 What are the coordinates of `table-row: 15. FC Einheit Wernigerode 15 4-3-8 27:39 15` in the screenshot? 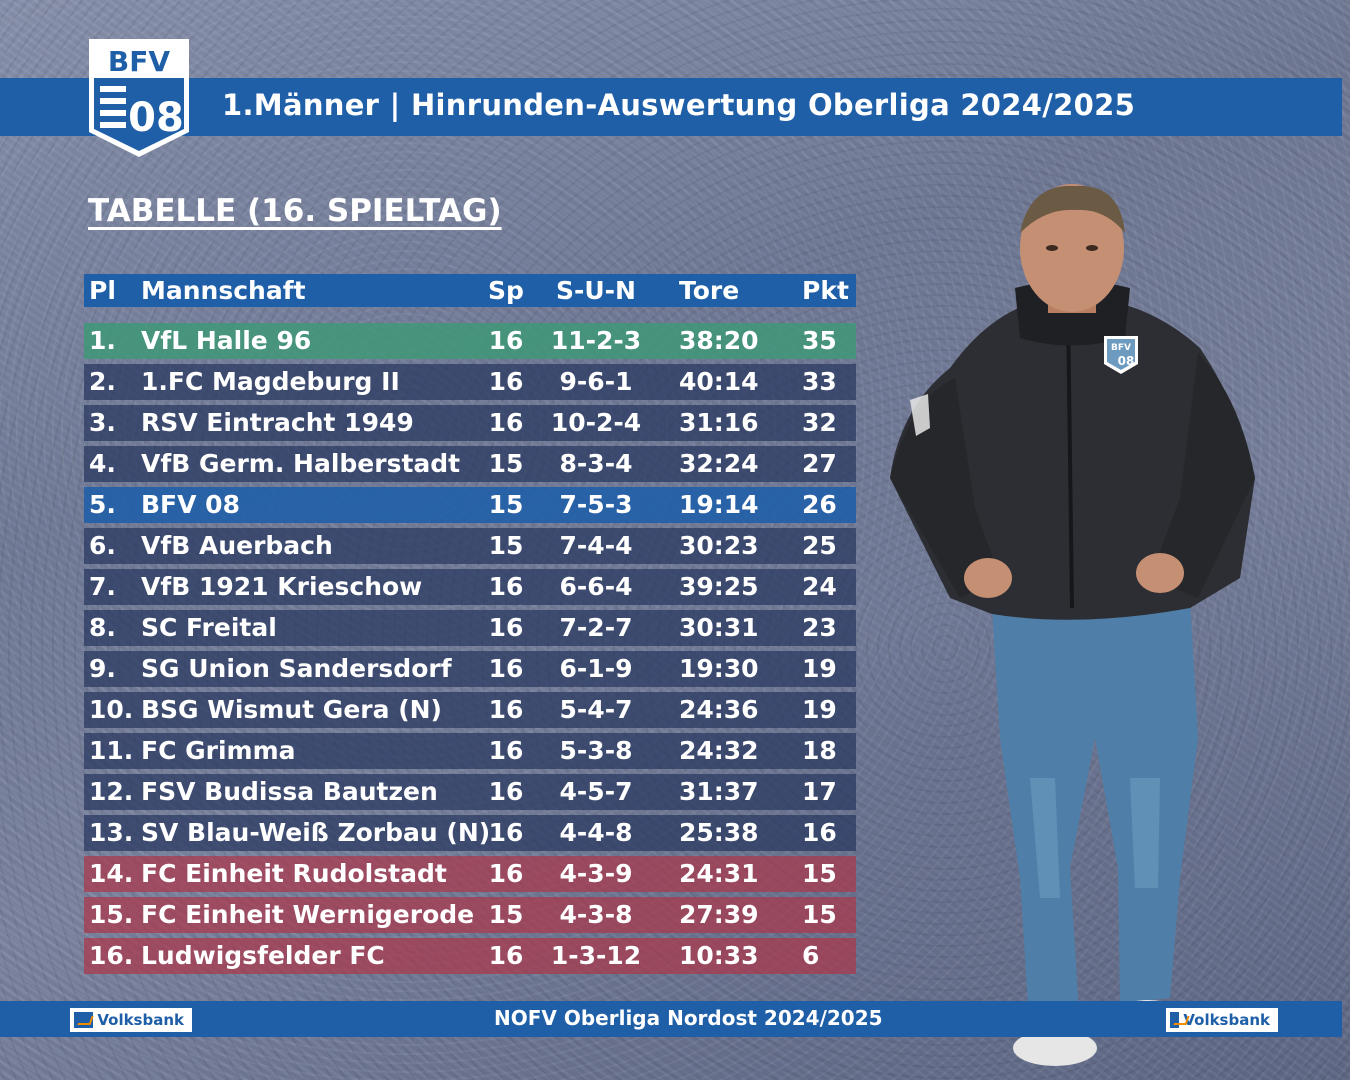 It's located at (470, 915).